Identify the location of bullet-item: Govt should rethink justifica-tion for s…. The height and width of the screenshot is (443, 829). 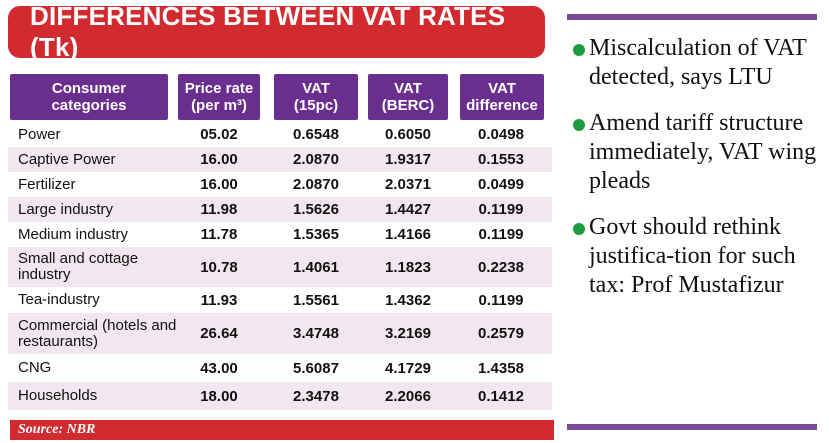
(695, 256).